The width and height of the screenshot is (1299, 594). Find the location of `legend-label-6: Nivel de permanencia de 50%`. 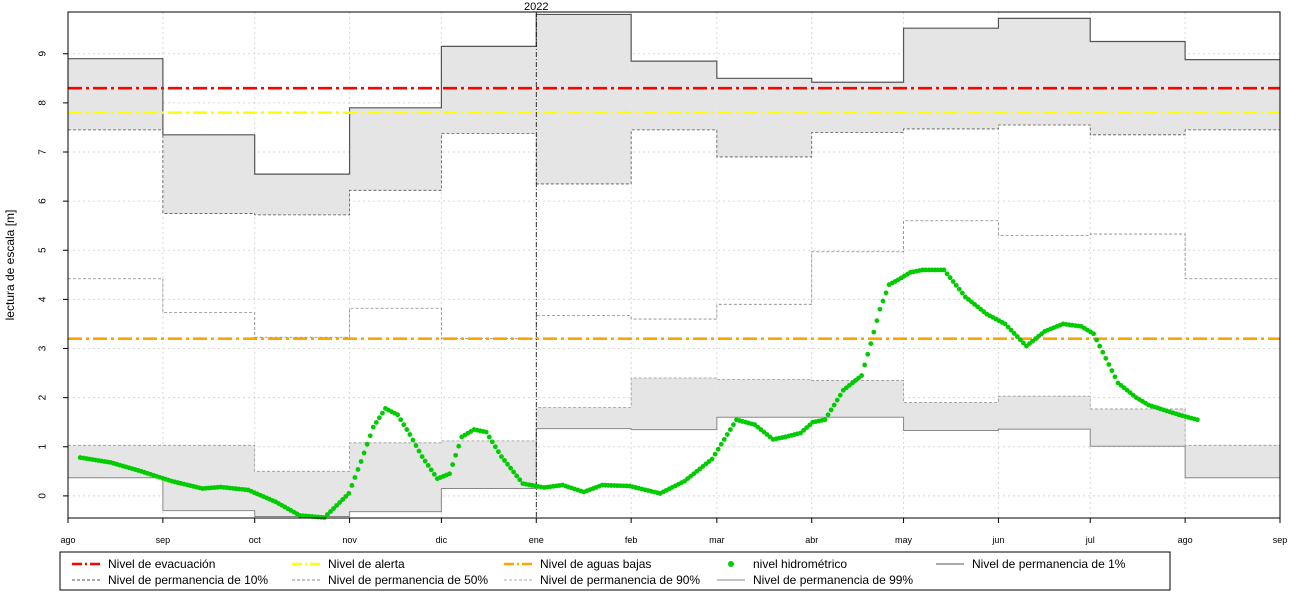

legend-label-6: Nivel de permanencia de 50% is located at coordinates (408, 580).